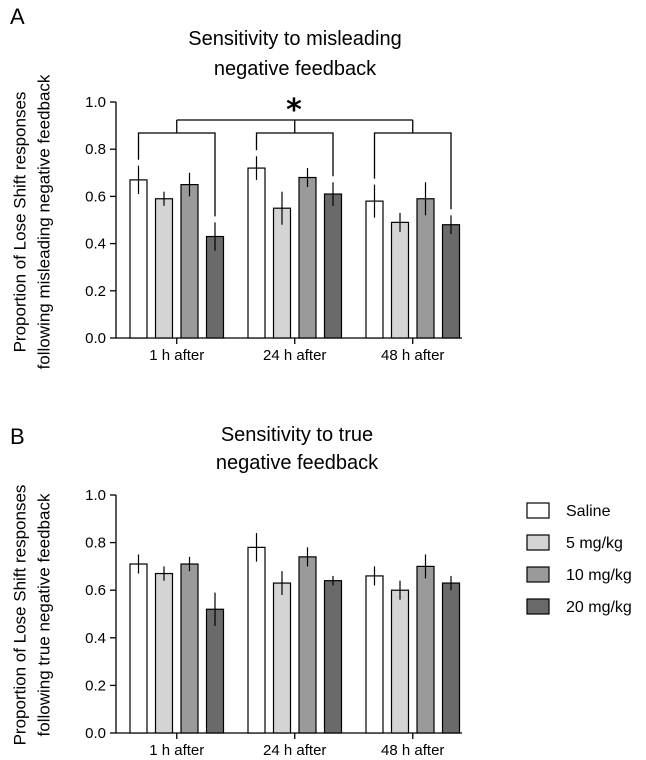 The image size is (646, 760). Describe the element at coordinates (297, 435) in the screenshot. I see `chart-title-line: Sensitivity to true` at that location.